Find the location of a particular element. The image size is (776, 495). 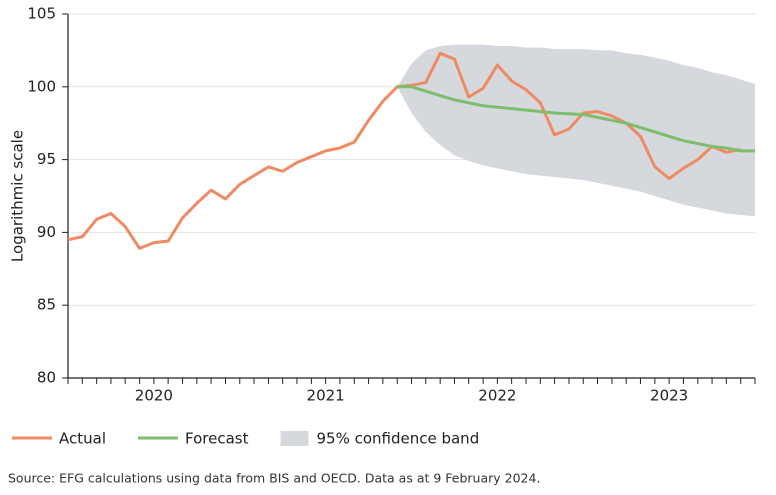

y-tick-label: 95 is located at coordinates (46, 159).